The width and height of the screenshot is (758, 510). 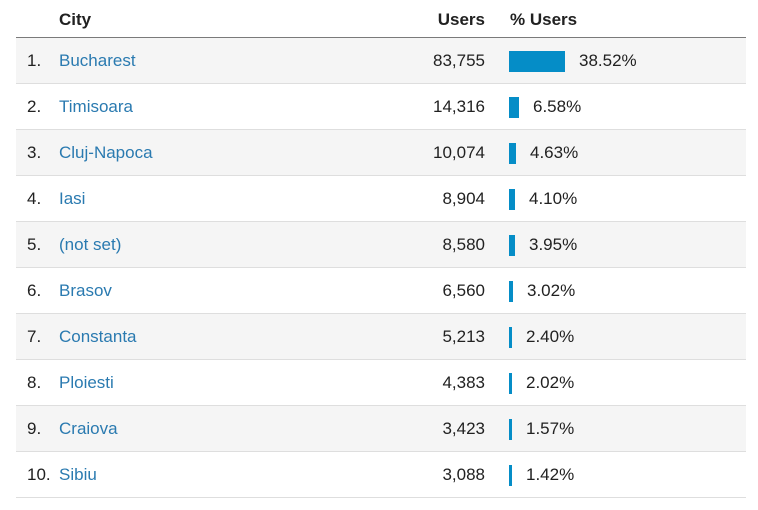 What do you see at coordinates (96, 106) in the screenshot?
I see `city-link: Timisoara` at bounding box center [96, 106].